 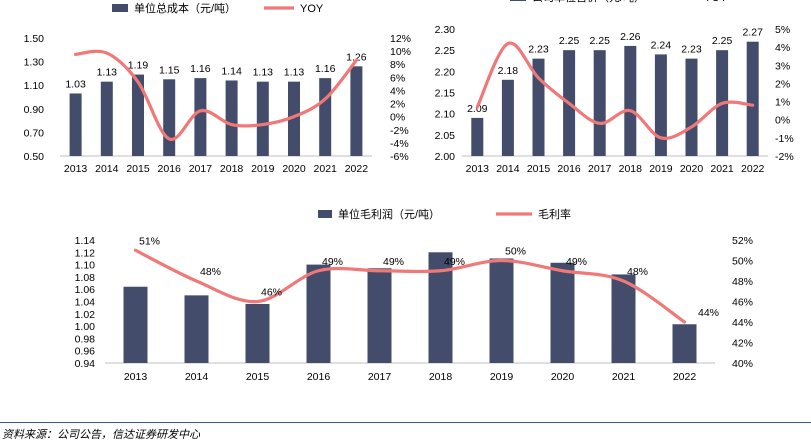 What do you see at coordinates (742, 282) in the screenshot?
I see `chart3-y2-tick: 48%` at bounding box center [742, 282].